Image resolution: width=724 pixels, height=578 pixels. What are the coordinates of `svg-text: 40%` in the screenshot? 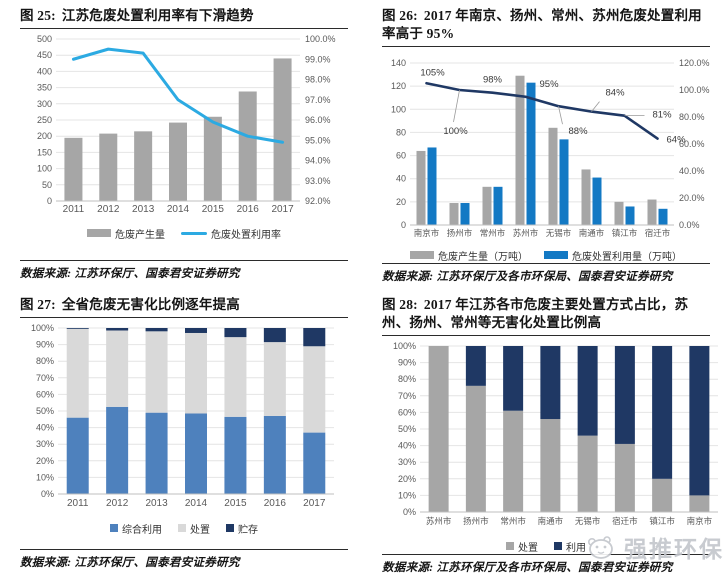 It's located at (407, 445).